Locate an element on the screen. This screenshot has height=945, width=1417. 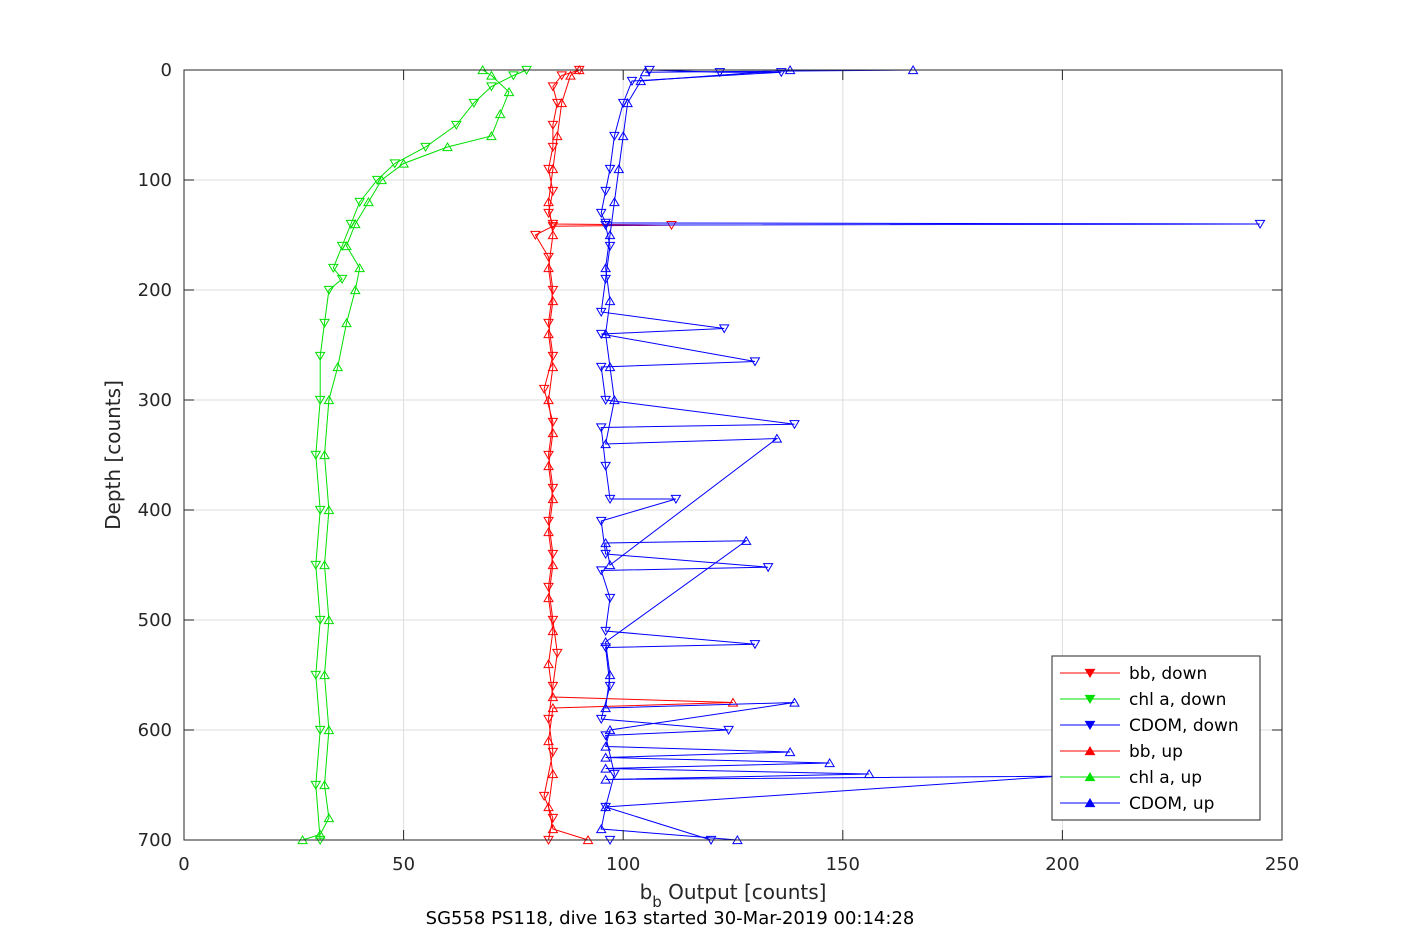
y-tick-label: 500 is located at coordinates (155, 620).